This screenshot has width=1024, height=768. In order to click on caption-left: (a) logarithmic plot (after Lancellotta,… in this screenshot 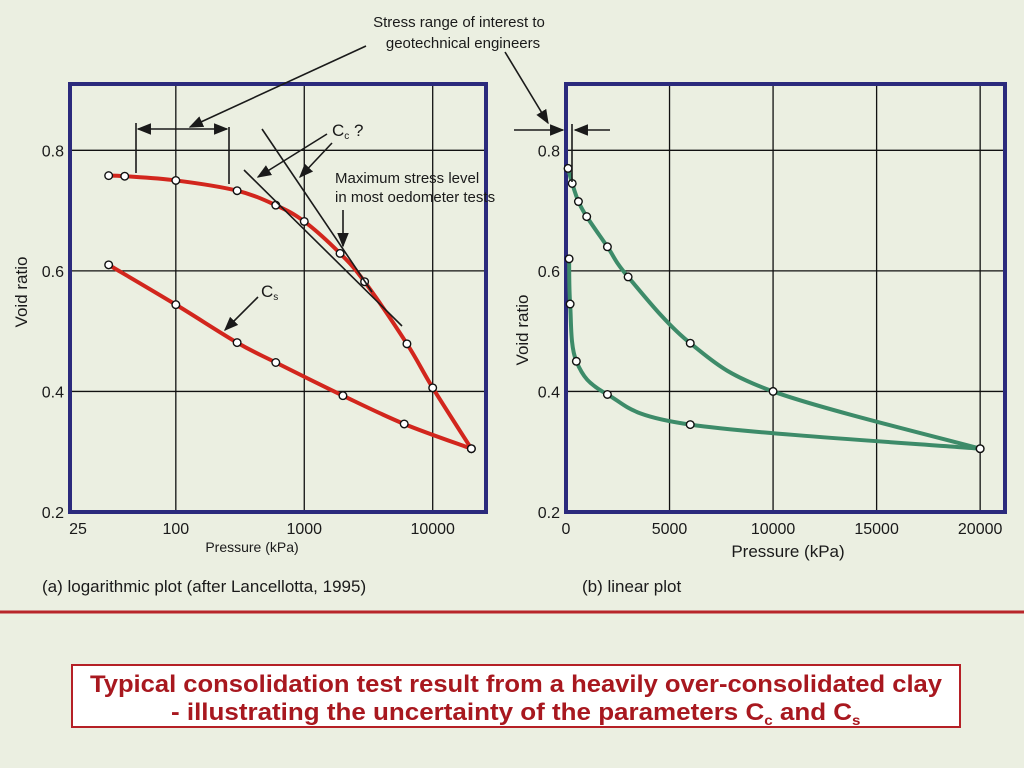, I will do `click(204, 586)`.